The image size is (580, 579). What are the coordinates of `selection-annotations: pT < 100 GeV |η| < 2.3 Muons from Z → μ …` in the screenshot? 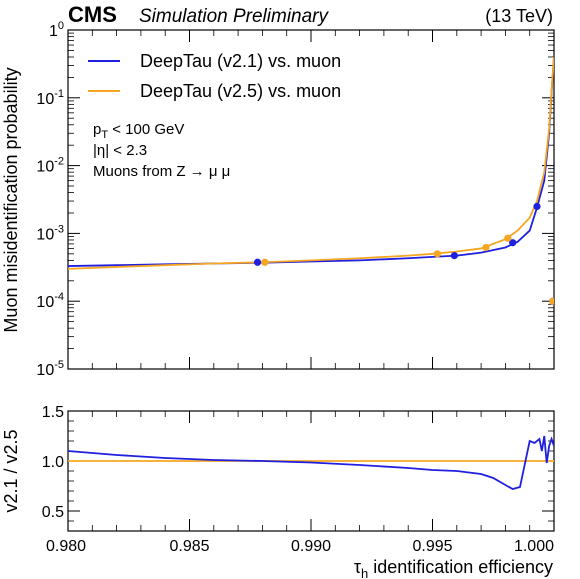 It's located at (161, 150).